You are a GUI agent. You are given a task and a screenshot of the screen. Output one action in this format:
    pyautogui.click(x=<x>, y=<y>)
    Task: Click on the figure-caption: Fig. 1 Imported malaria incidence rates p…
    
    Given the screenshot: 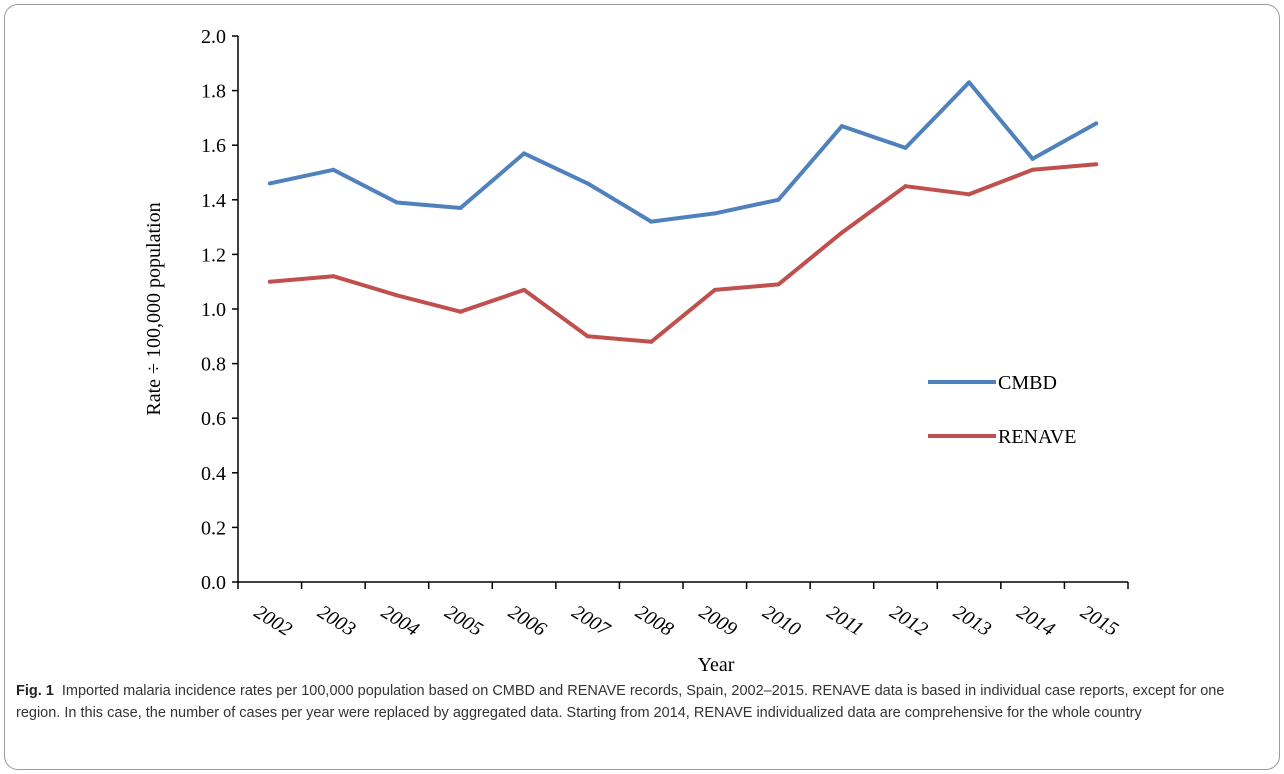 What is the action you would take?
    pyautogui.click(x=642, y=702)
    